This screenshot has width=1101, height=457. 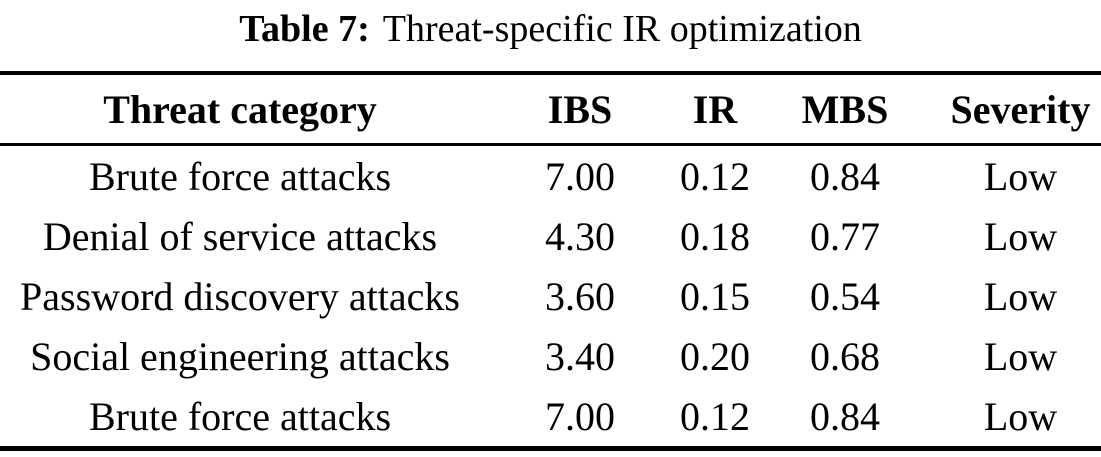 I want to click on cell-ir: 0.15, so click(x=715, y=296).